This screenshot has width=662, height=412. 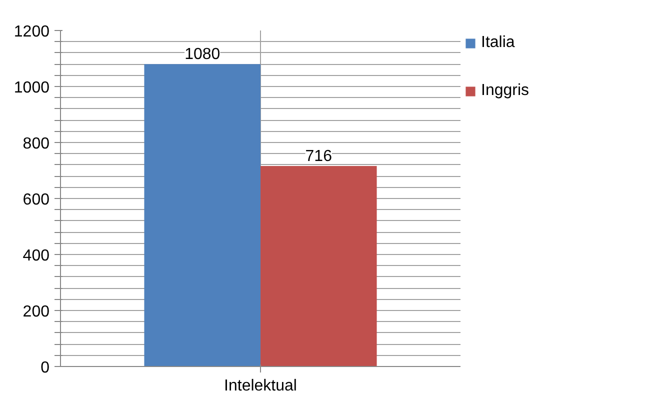 What do you see at coordinates (260, 386) in the screenshot?
I see `x-tick-label: Intelektual` at bounding box center [260, 386].